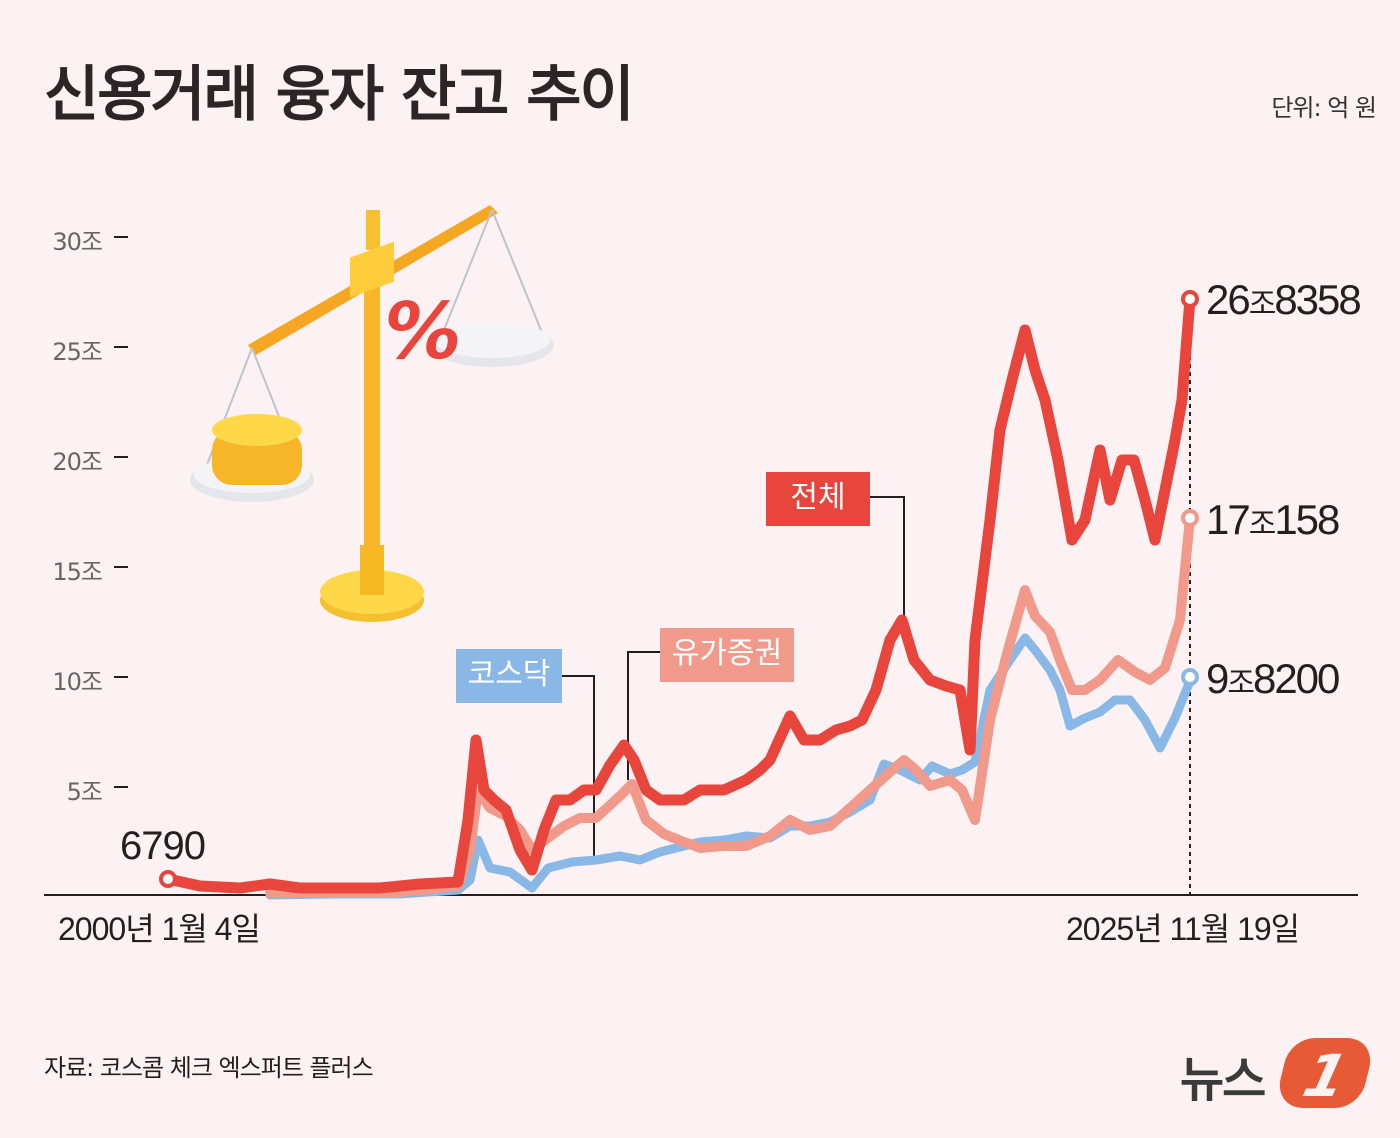  I want to click on logo-mark-icon: 1, so click(1325, 1074).